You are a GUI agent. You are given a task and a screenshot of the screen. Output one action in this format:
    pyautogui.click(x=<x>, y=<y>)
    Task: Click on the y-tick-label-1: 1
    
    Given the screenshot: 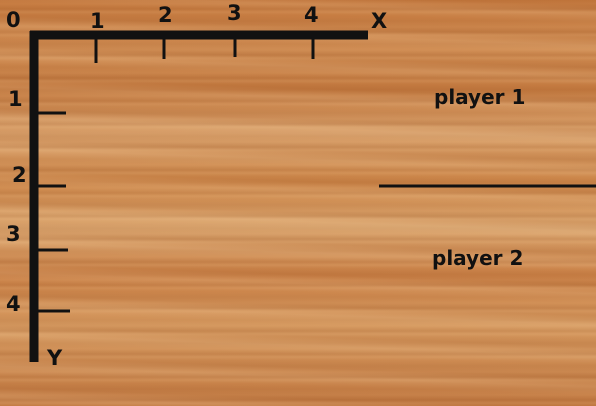 What is the action you would take?
    pyautogui.click(x=15, y=99)
    